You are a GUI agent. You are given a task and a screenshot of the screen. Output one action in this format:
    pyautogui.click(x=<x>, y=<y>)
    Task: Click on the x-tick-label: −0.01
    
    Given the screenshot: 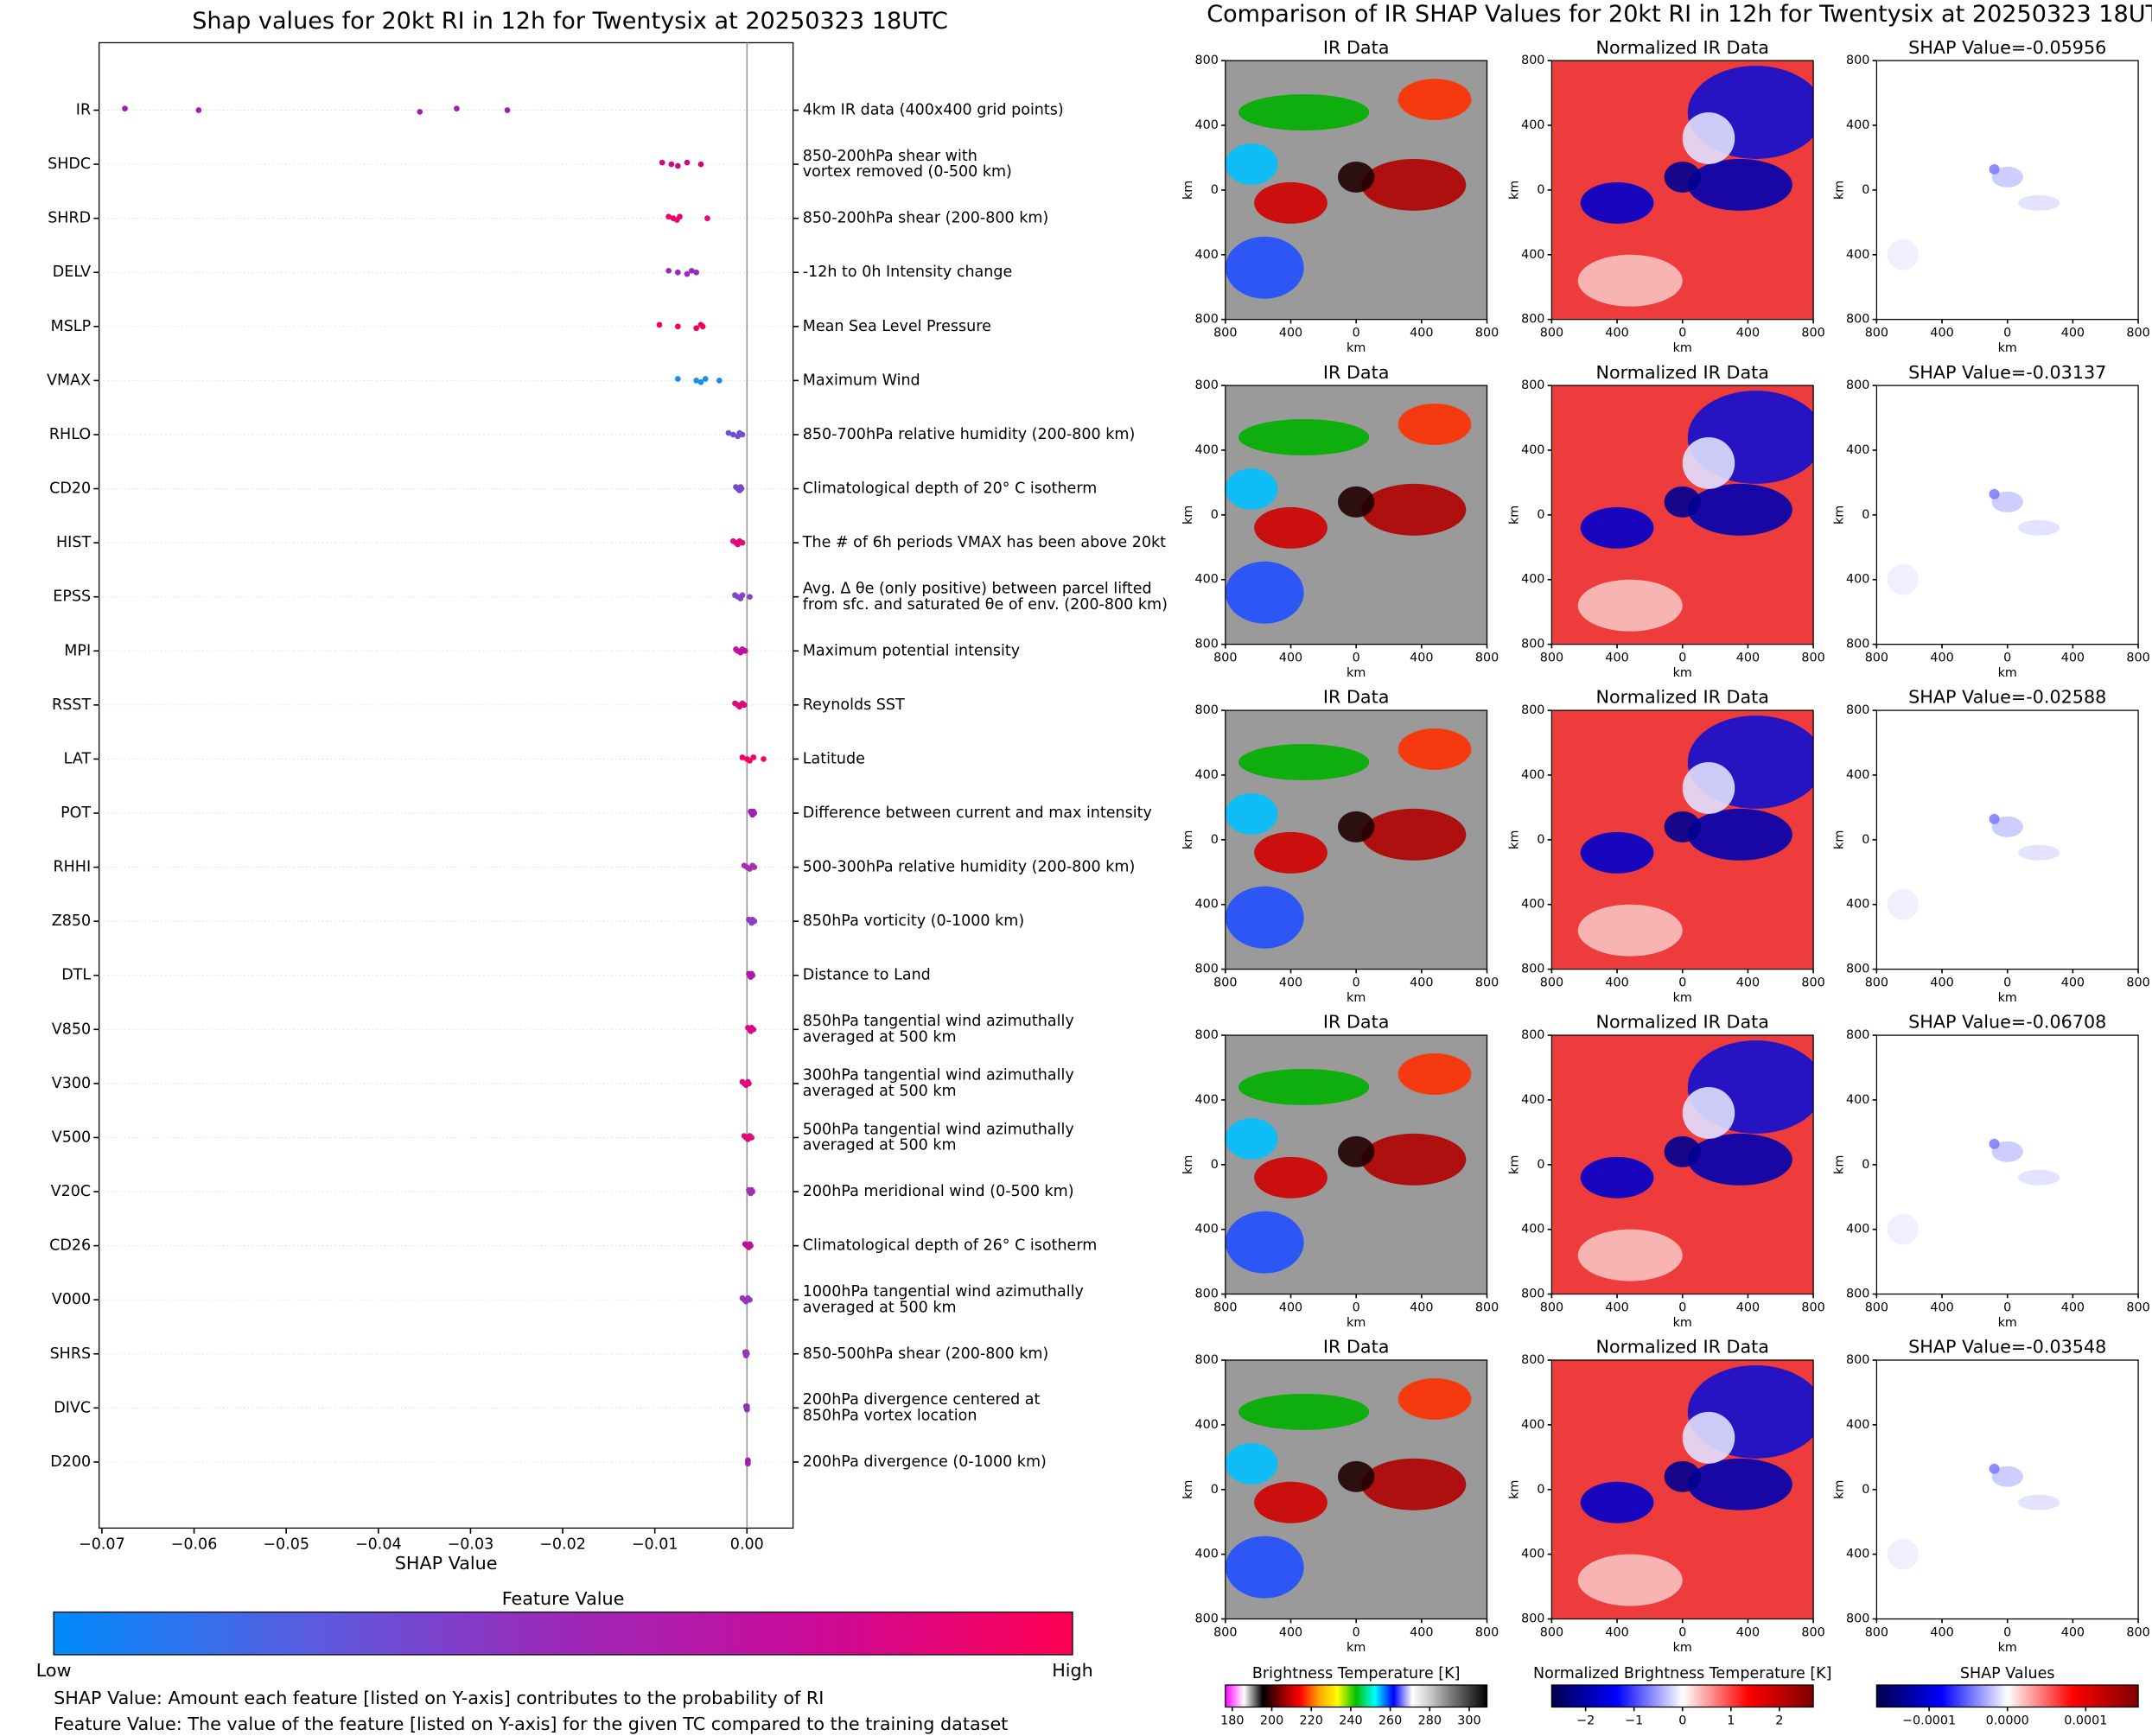 What is the action you would take?
    pyautogui.click(x=655, y=1545)
    